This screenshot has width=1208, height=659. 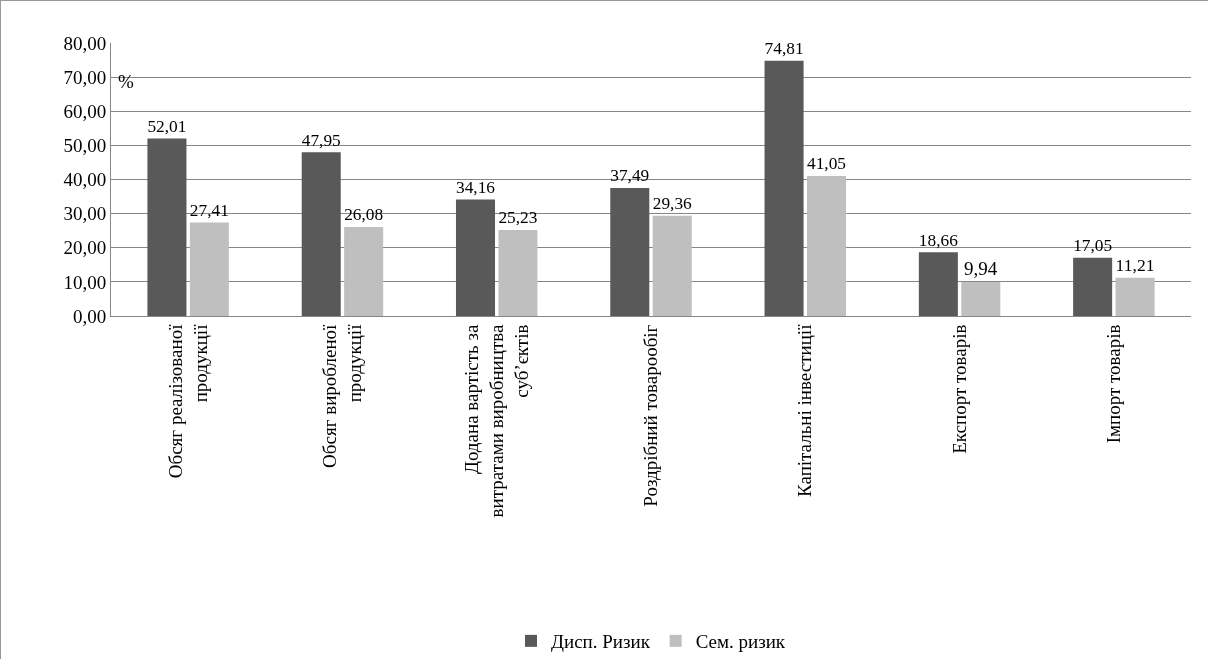 I want to click on y-tick-label: 10,00, so click(x=85, y=282).